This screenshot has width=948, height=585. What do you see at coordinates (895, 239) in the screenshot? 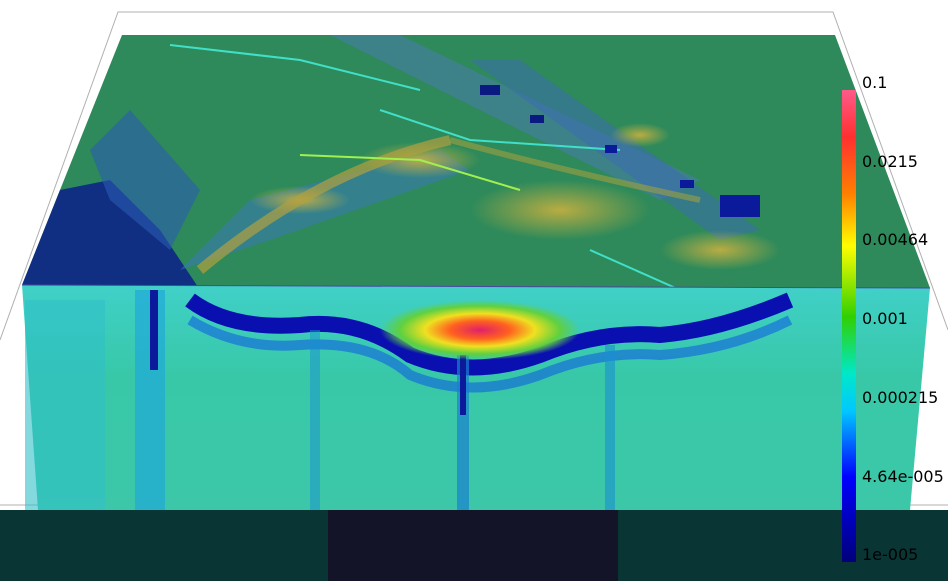
I see `colorbar-tick-label: 0.00464` at bounding box center [895, 239].